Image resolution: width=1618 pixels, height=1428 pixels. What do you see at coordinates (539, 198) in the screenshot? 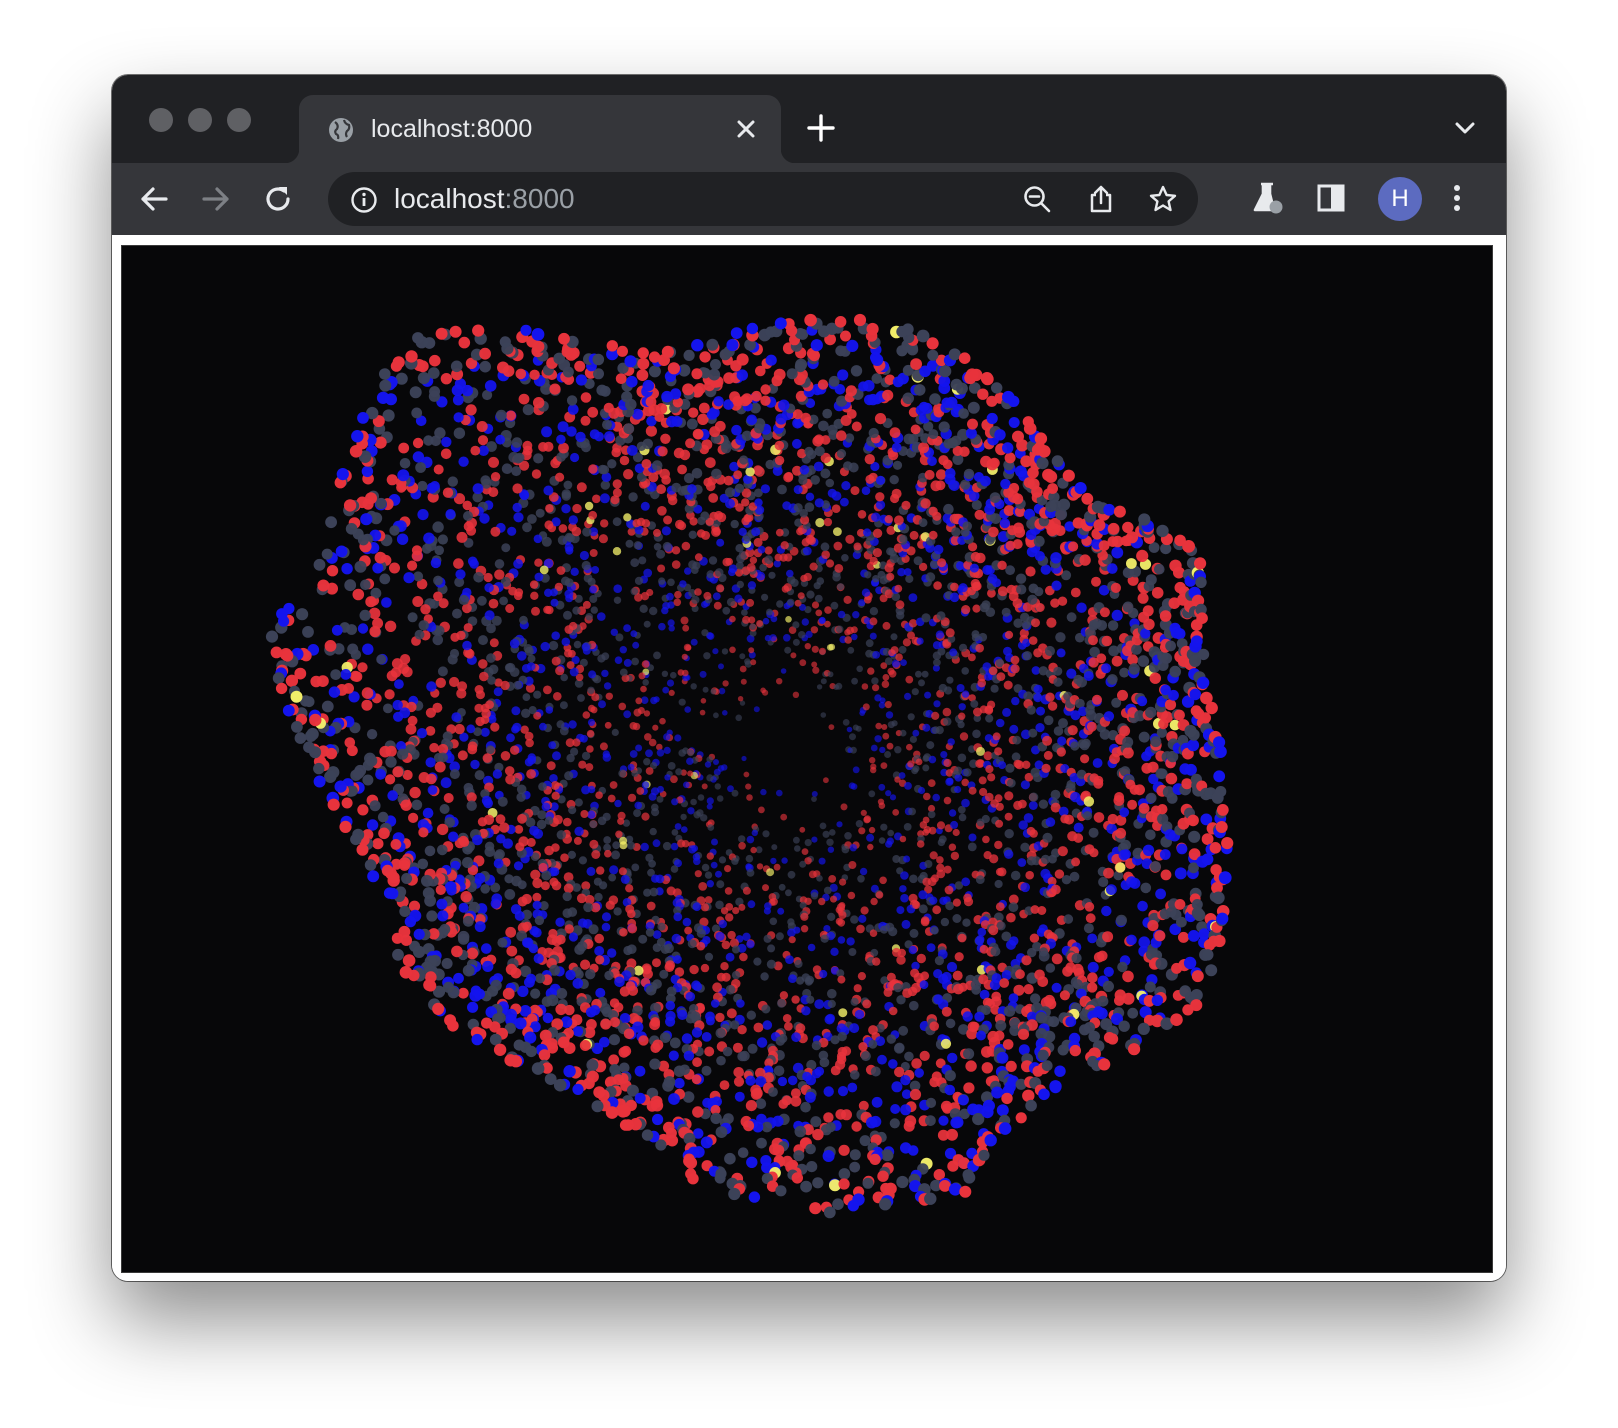
I see `url-port: :8000` at bounding box center [539, 198].